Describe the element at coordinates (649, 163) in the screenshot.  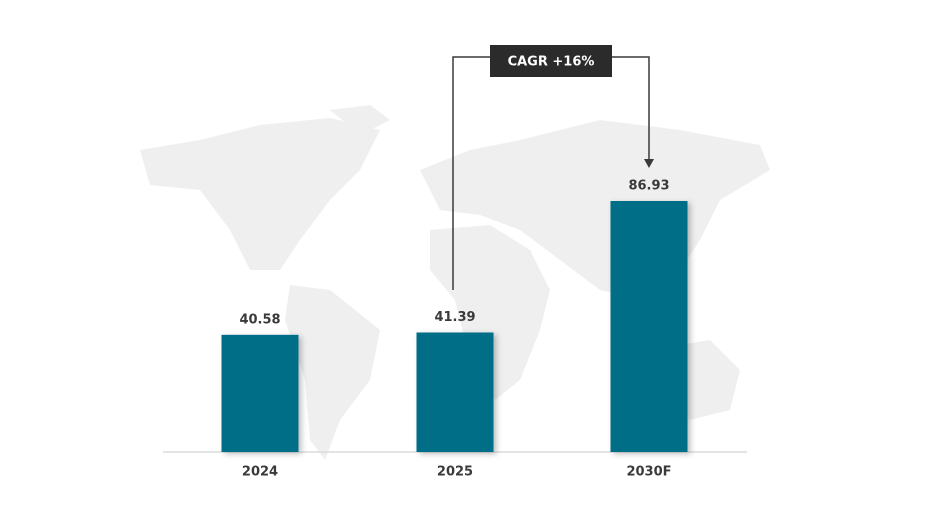
I see `annotation-arrow` at that location.